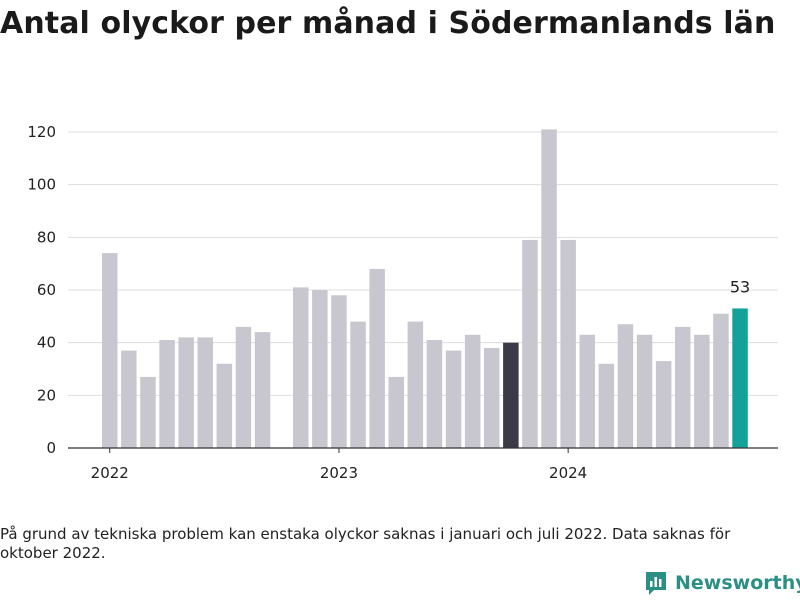  What do you see at coordinates (568, 473) in the screenshot?
I see `x-tick-label: 2024` at bounding box center [568, 473].